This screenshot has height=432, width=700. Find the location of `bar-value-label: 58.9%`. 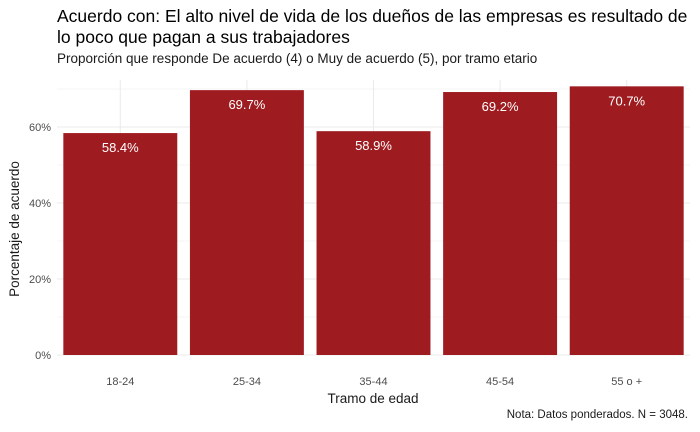

bar-value-label: 58.9% is located at coordinates (373, 145).